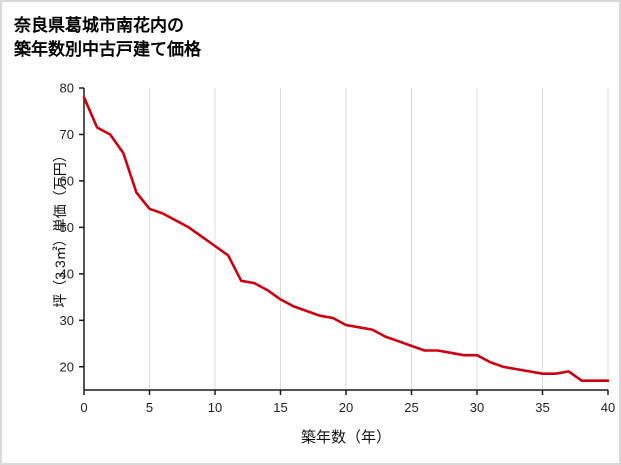 This screenshot has width=621, height=465. I want to click on x-tick-label: 5, so click(149, 407).